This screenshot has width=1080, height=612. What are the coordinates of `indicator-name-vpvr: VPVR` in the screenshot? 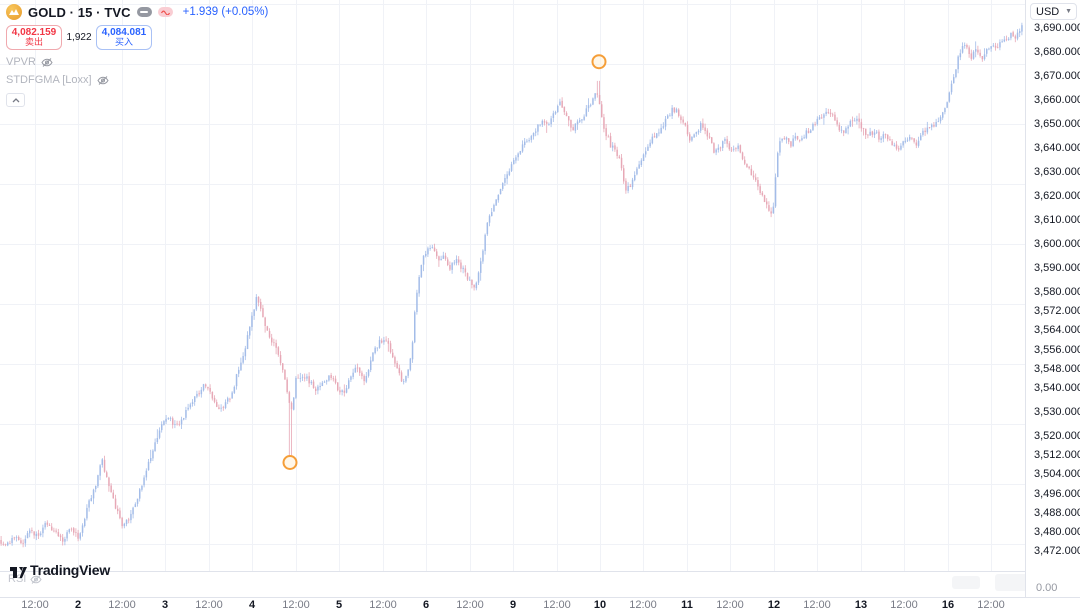 It's located at (21, 62).